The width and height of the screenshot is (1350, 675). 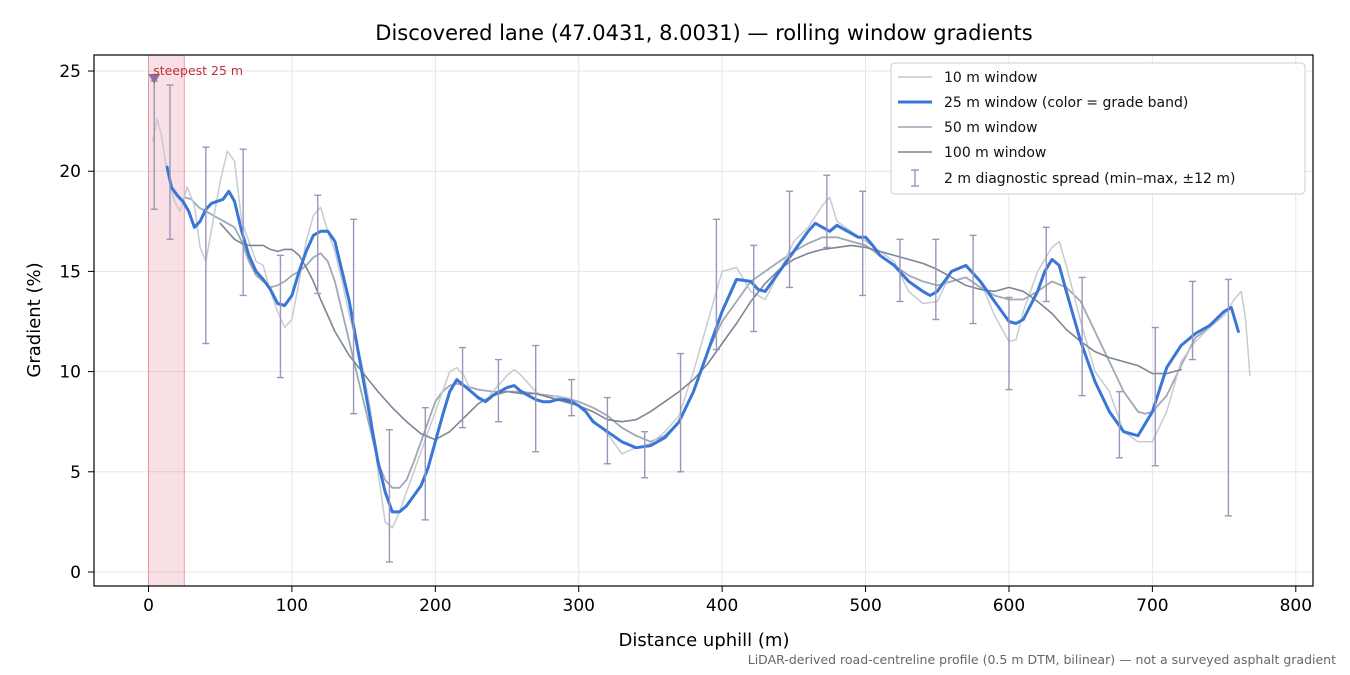 I want to click on legend-label-100m: 100 m window, so click(x=995, y=153).